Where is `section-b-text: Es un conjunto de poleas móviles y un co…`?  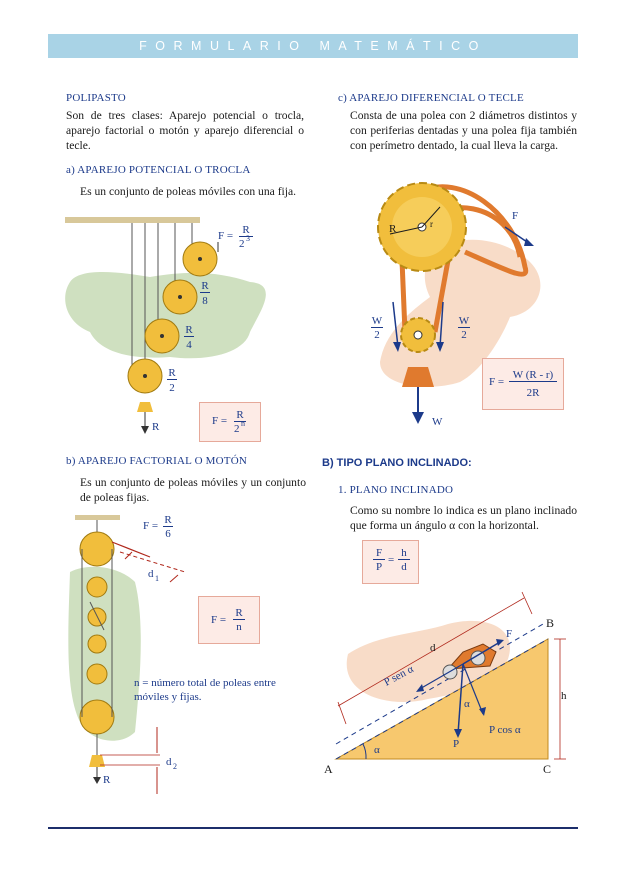 section-b-text: Es un conjunto de poleas móviles y un co… is located at coordinates (193, 490).